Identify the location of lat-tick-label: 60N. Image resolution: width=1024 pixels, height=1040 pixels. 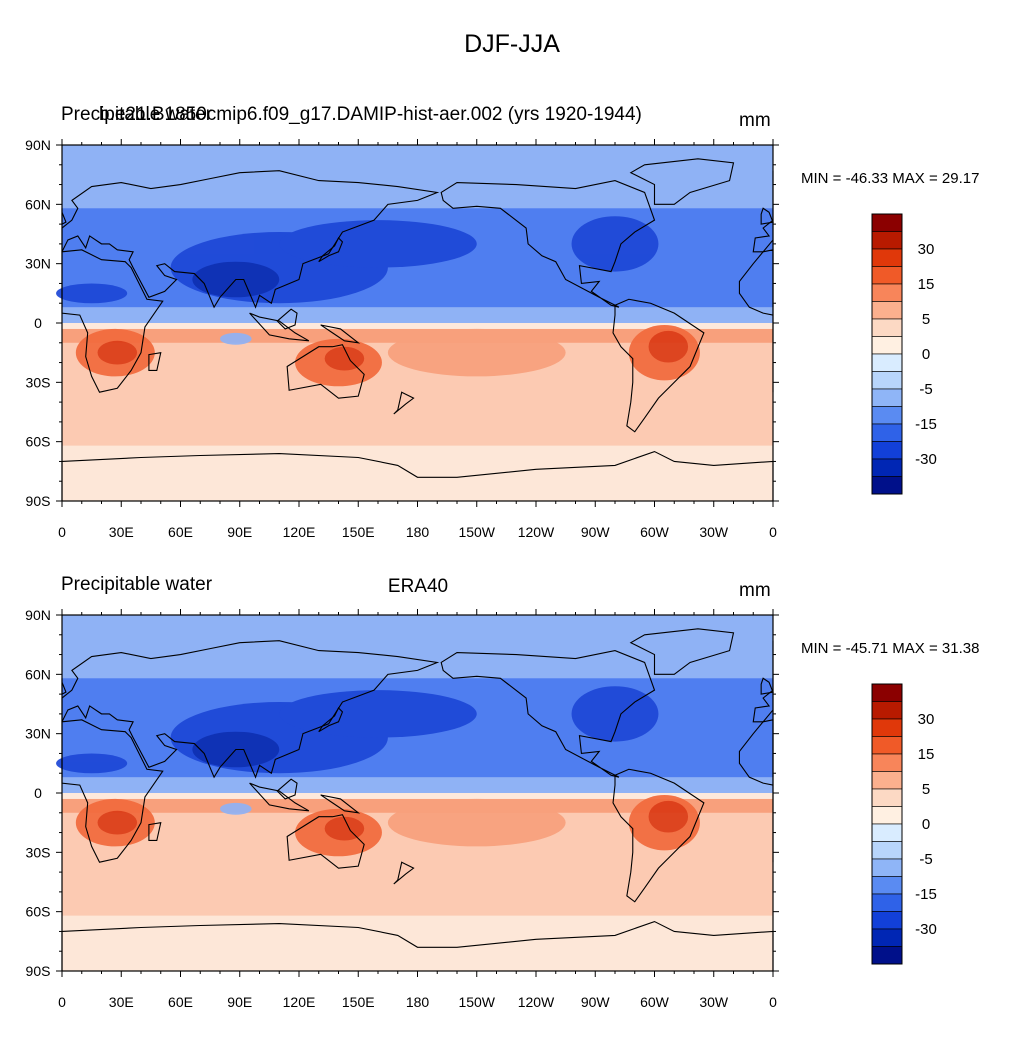
(38, 204).